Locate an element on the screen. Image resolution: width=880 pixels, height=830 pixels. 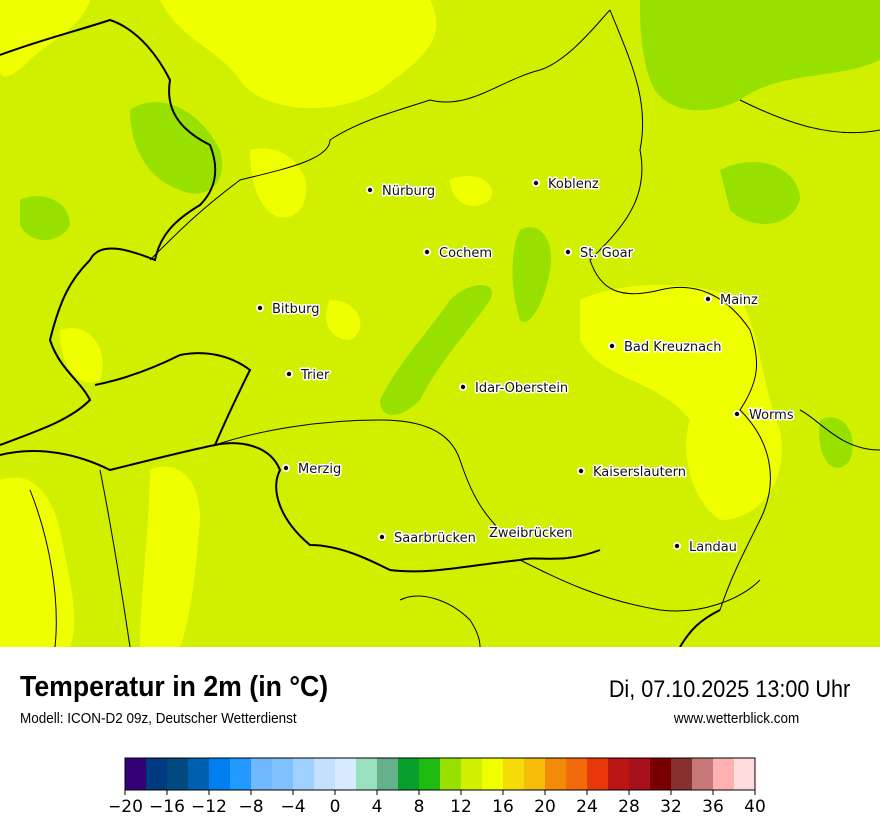
city-zweibr-cken: Zweibrücken is located at coordinates (531, 534).